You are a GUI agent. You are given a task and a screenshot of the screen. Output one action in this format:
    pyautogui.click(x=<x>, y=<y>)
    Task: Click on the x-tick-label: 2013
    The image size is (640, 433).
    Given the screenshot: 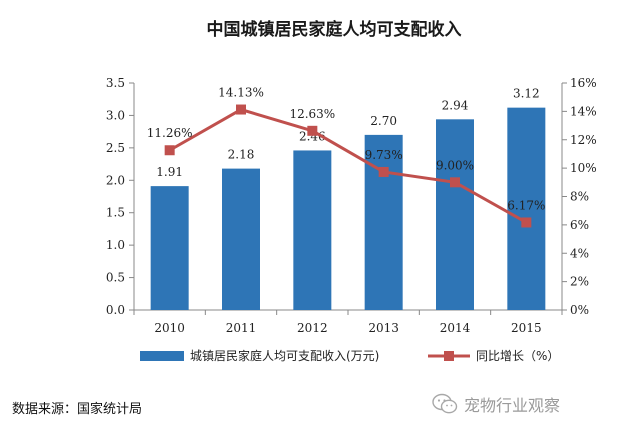 What is the action you would take?
    pyautogui.click(x=383, y=328)
    